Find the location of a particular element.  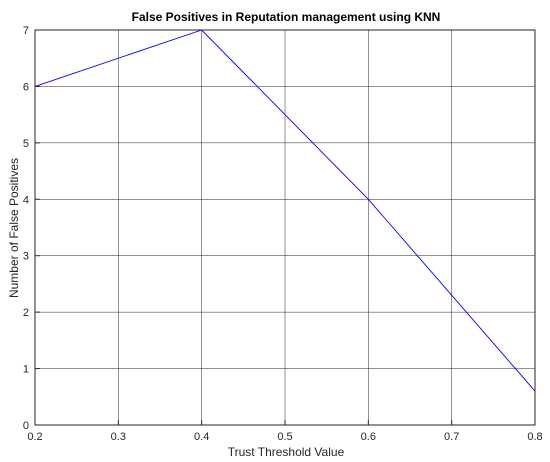

x-tick-label: 0.5 is located at coordinates (284, 437).